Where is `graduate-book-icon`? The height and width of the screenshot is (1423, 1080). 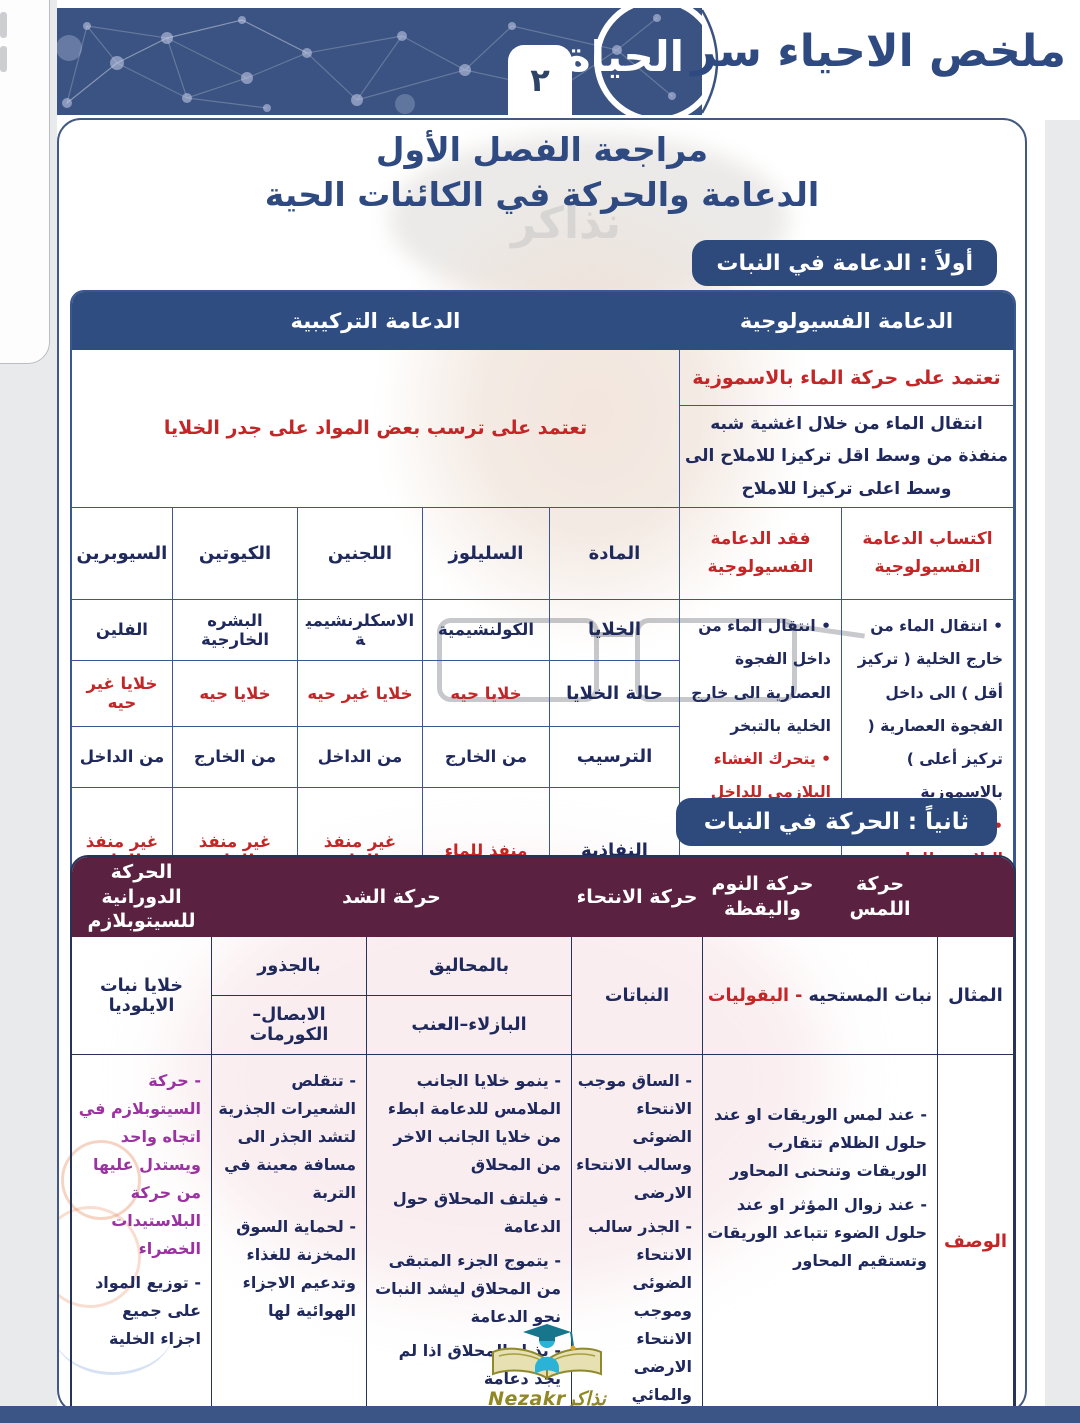 graduate-book-icon is located at coordinates (547, 1352).